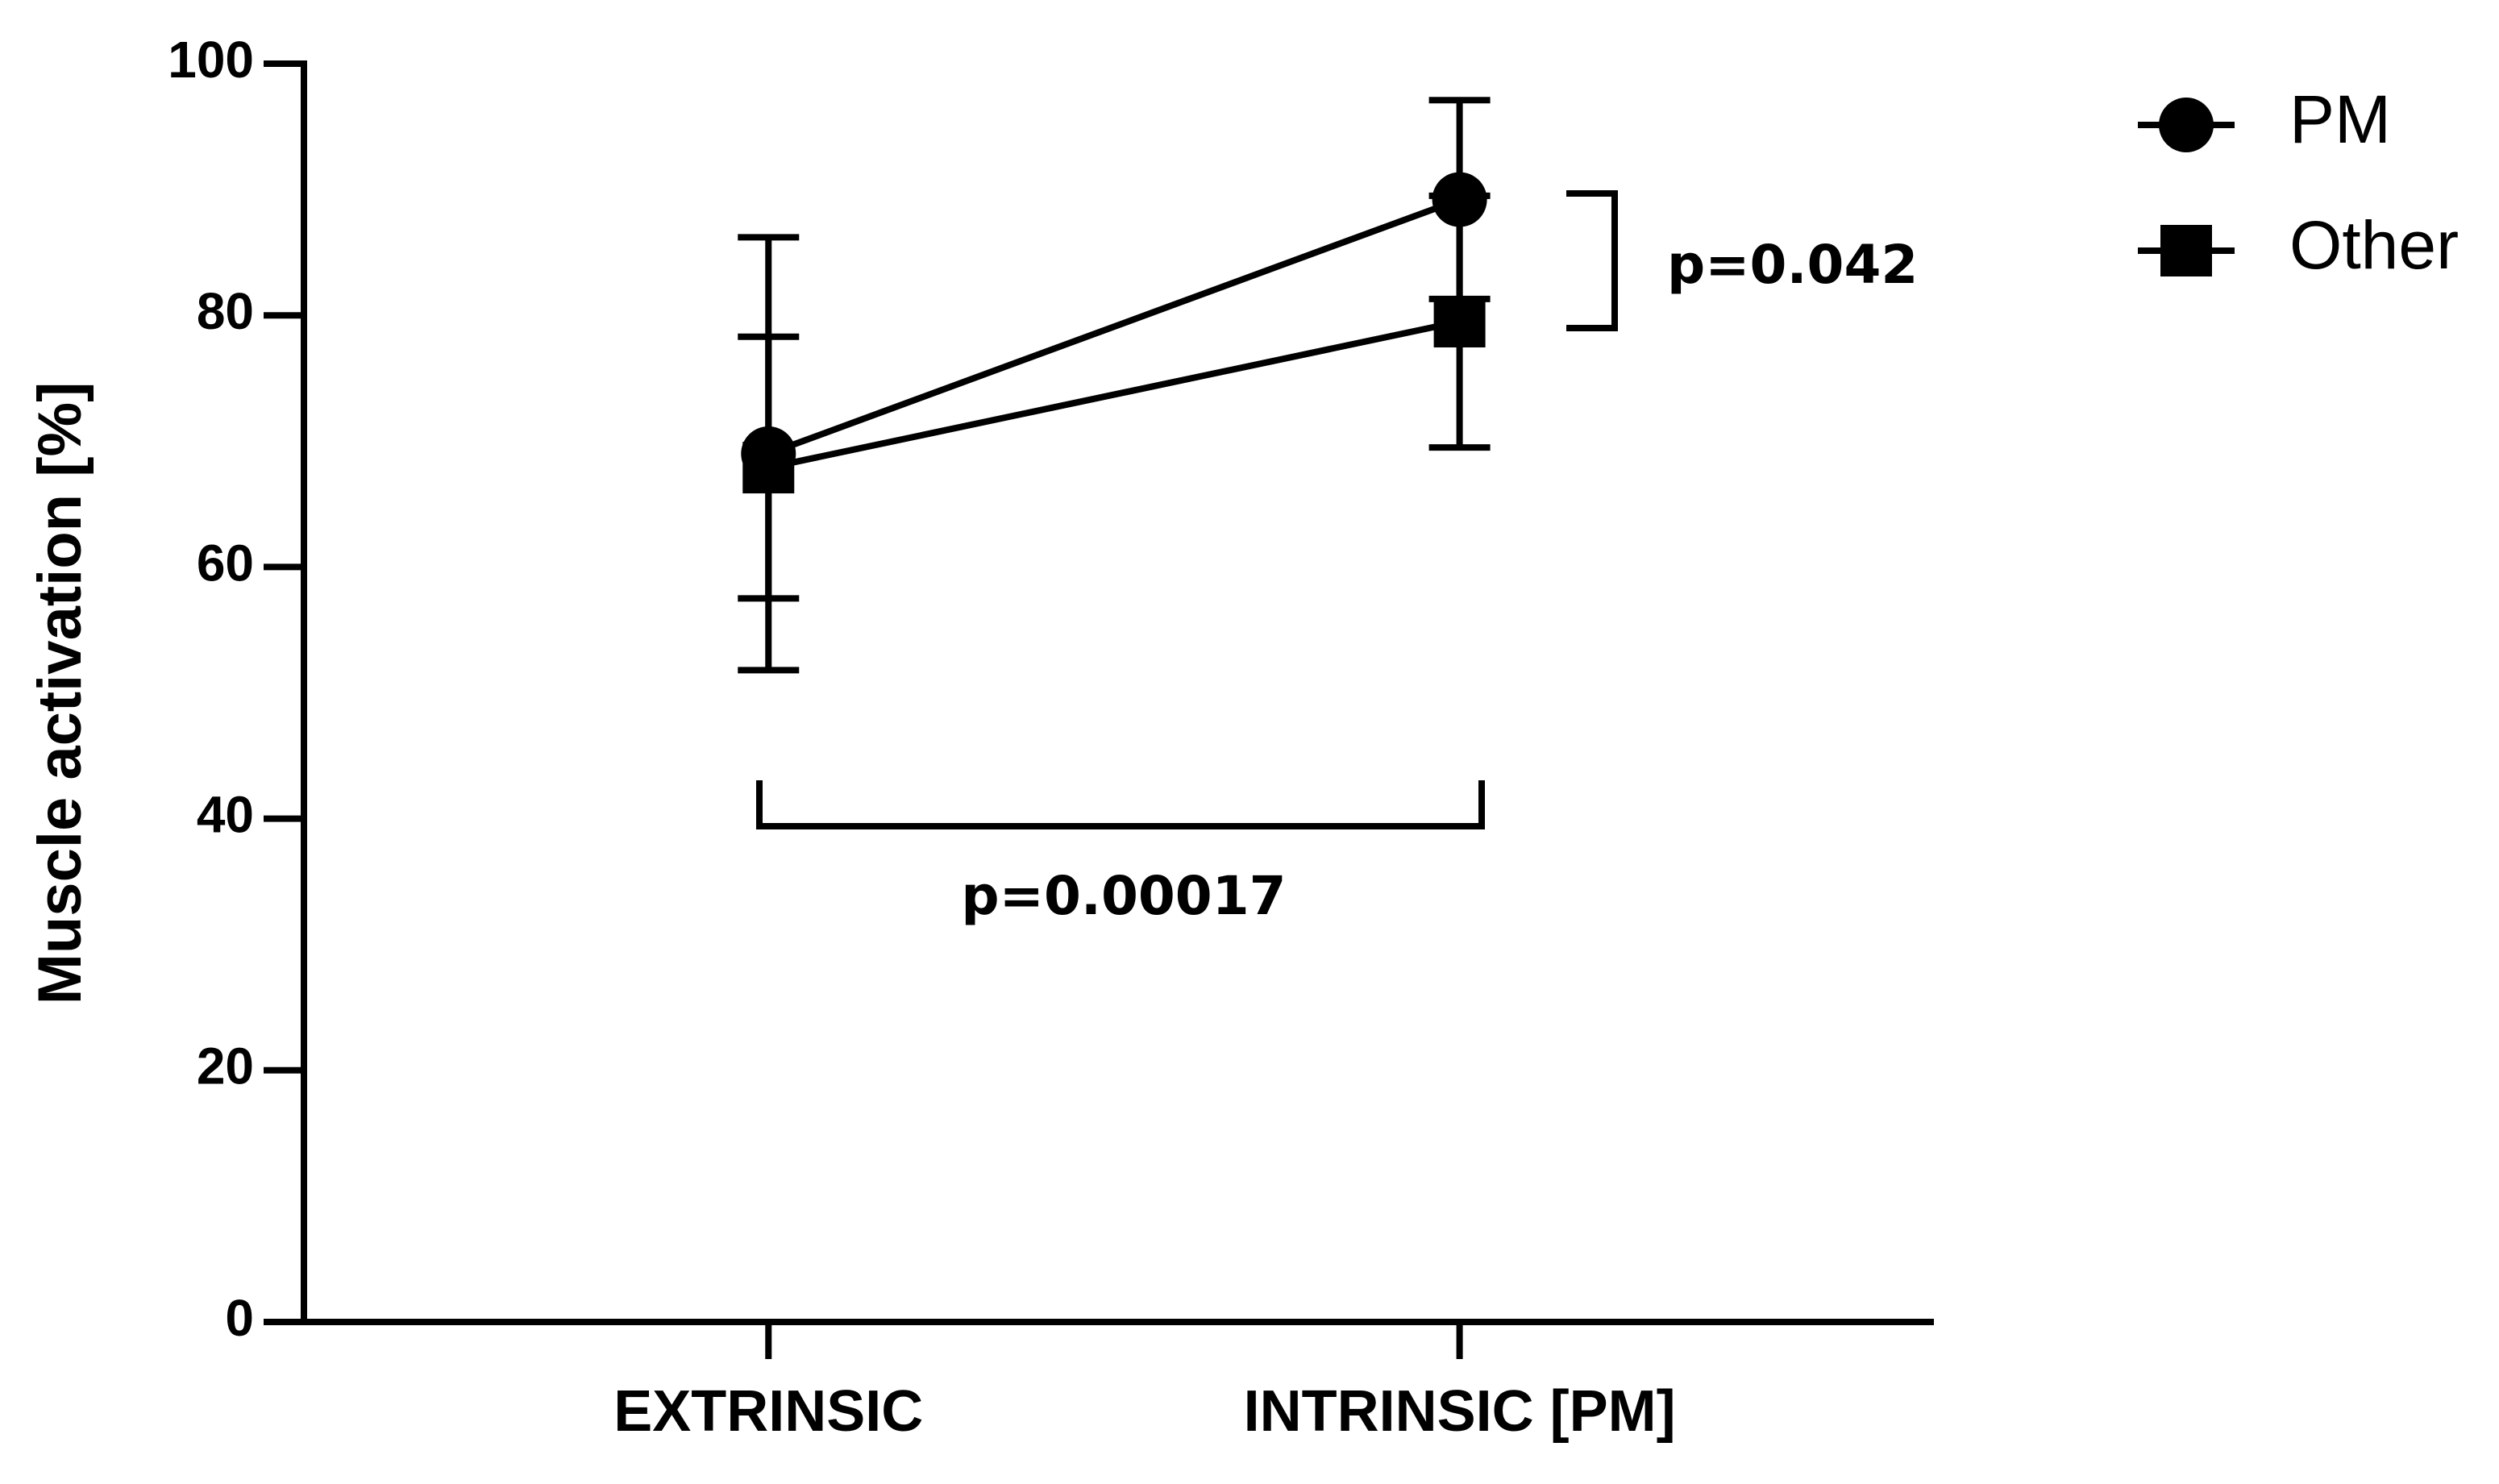  What do you see at coordinates (226, 1066) in the screenshot?
I see `y-tick-label: 20` at bounding box center [226, 1066].